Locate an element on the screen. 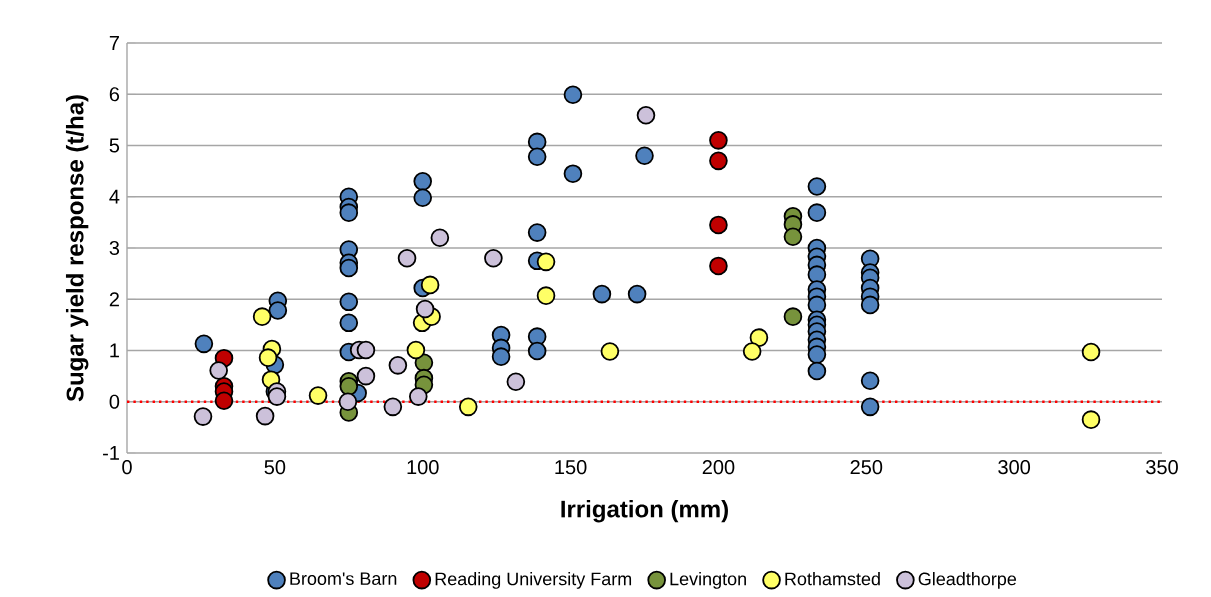  x-tick-label: 150 is located at coordinates (571, 467).